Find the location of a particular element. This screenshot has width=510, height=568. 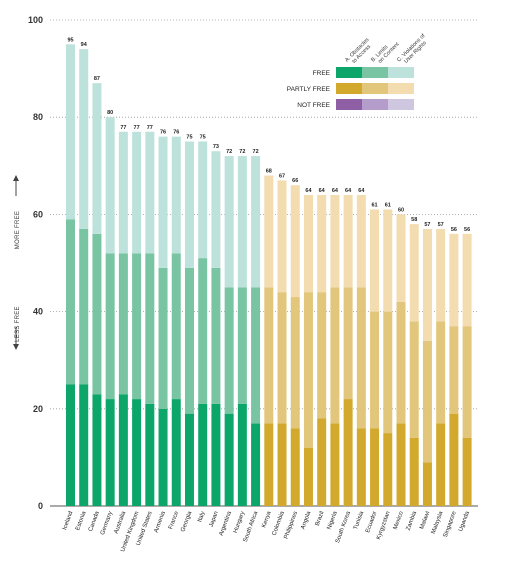

y-tick-label: 60 is located at coordinates (38, 214).